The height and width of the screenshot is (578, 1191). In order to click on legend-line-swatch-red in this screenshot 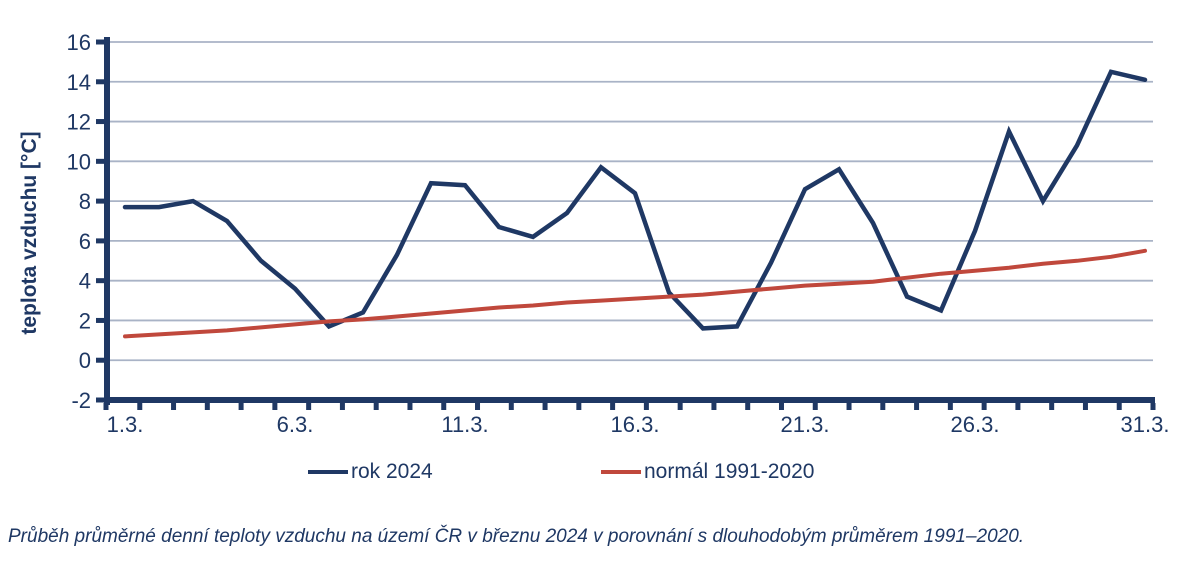, I will do `click(621, 472)`.